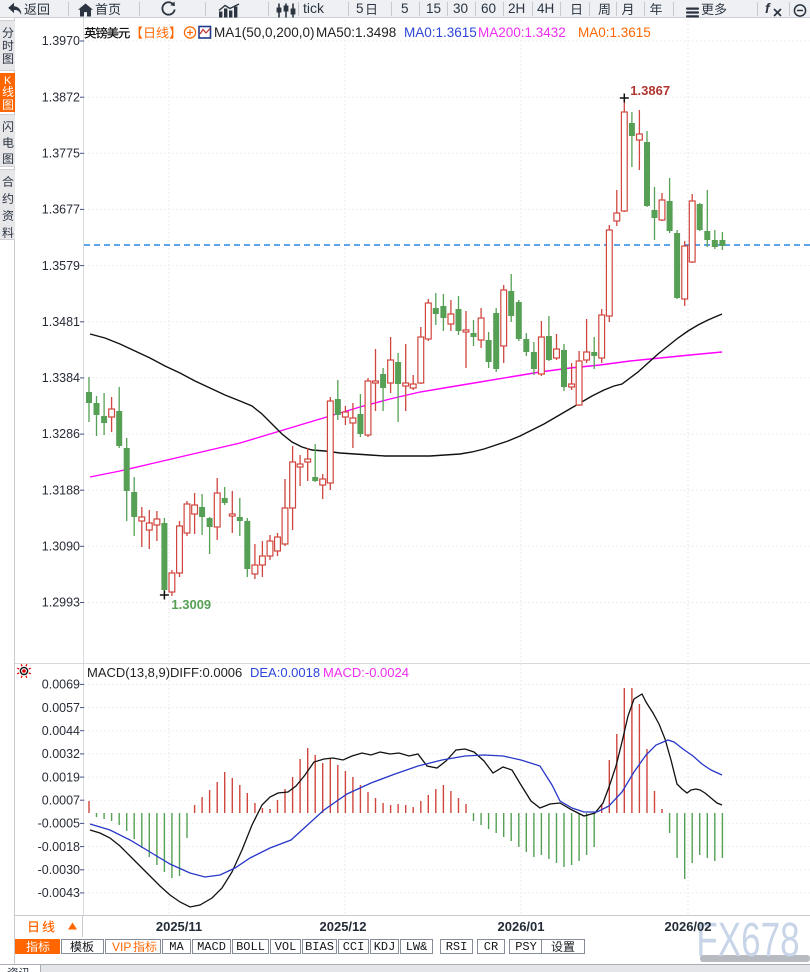  I want to click on svg-text: DIFF:0.0006, so click(206, 672).